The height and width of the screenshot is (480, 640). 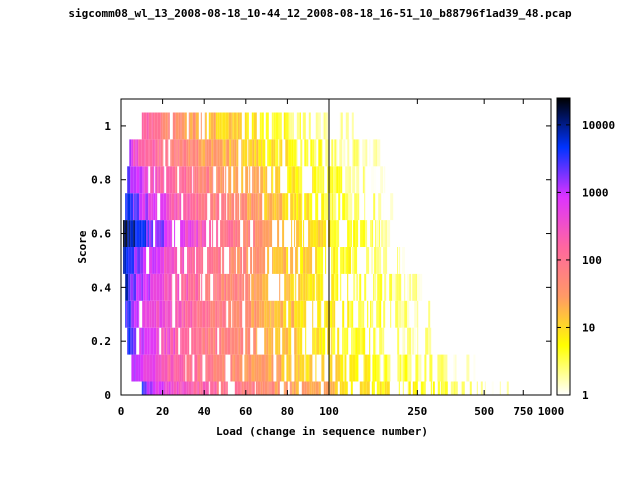 What do you see at coordinates (523, 411) in the screenshot?
I see `x-tick-label: 750` at bounding box center [523, 411].